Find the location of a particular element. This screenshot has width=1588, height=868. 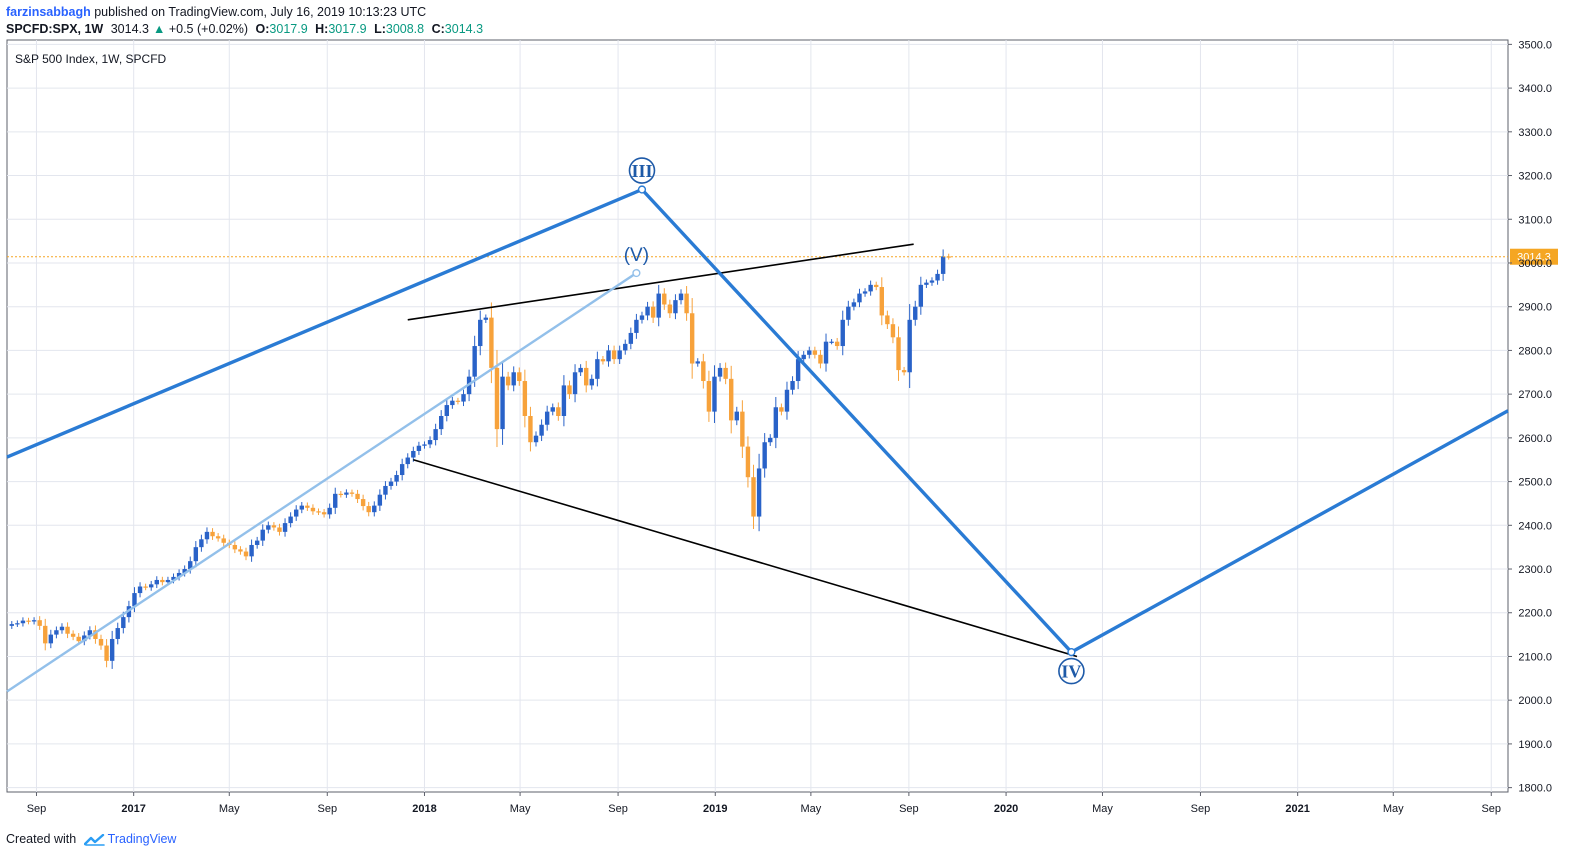

y-tick-label: 3200.0 is located at coordinates (1535, 177).